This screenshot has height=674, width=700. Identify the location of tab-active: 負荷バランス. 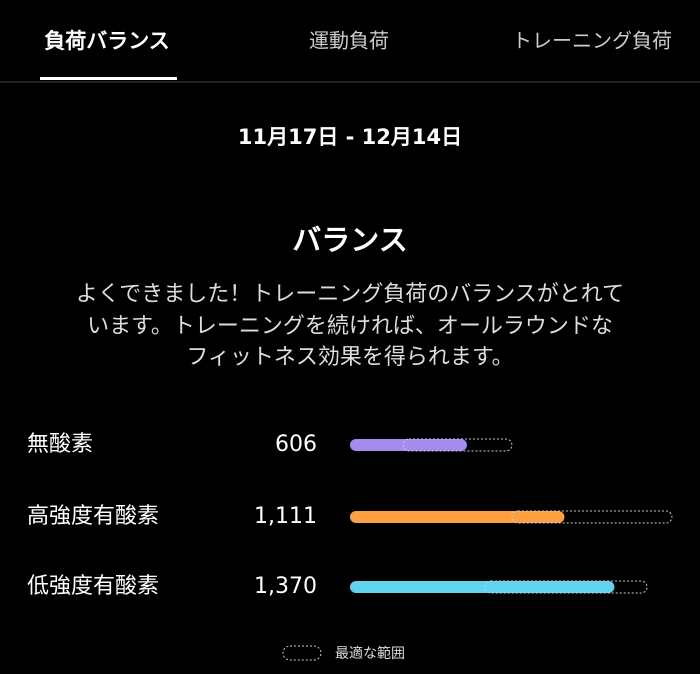
(107, 41).